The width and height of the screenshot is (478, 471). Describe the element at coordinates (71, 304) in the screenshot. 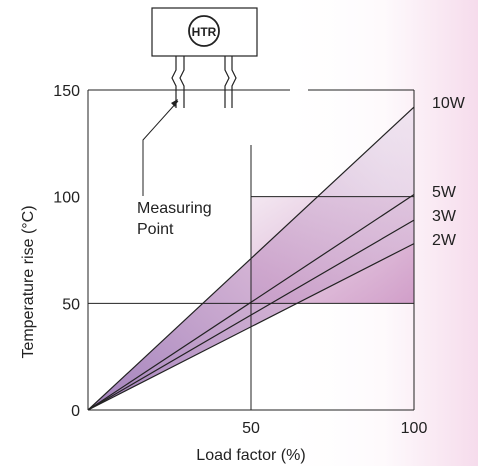

I see `y-tick-label-50: 50` at that location.